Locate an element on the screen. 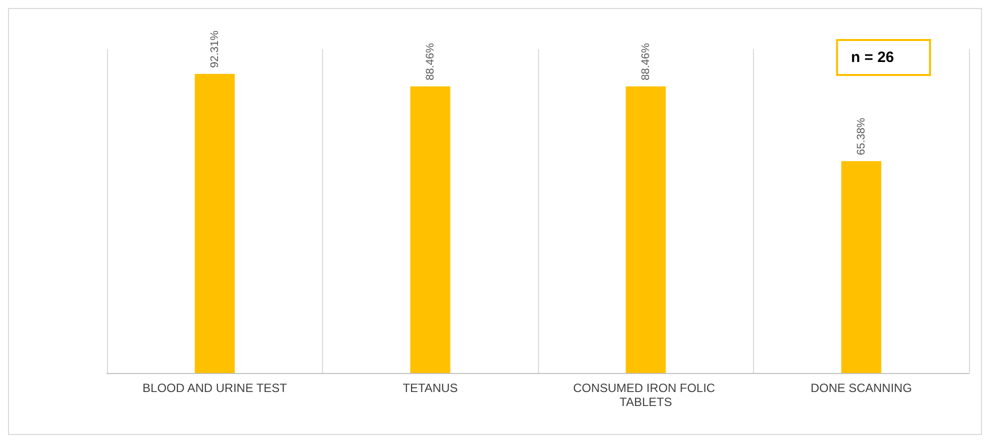 Image resolution: width=990 pixels, height=443 pixels. x-tick-label: DONE SCANNING is located at coordinates (861, 388).